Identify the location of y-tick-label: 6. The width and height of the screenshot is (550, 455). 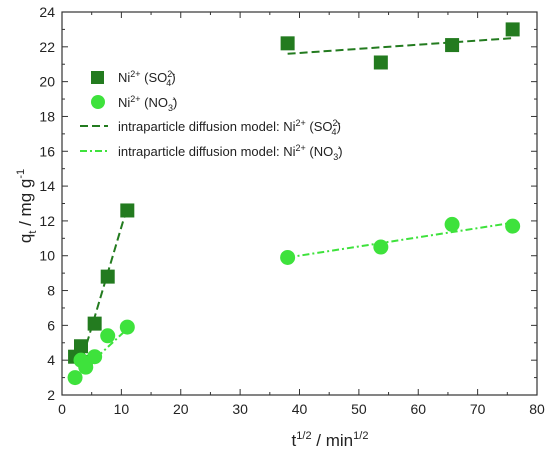
(51, 325).